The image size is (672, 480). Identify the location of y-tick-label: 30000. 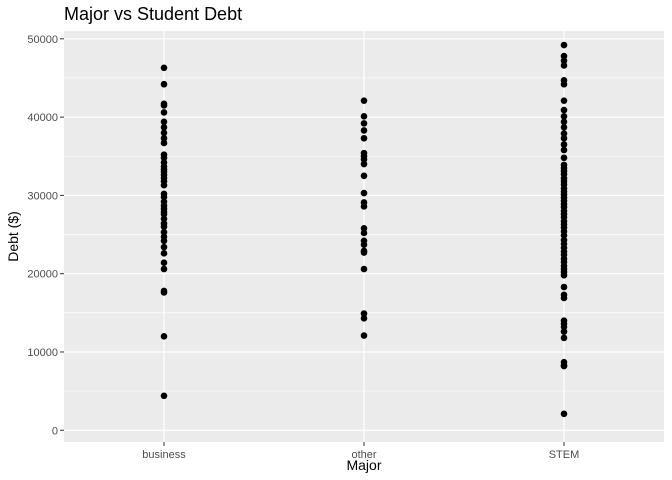
(42, 196).